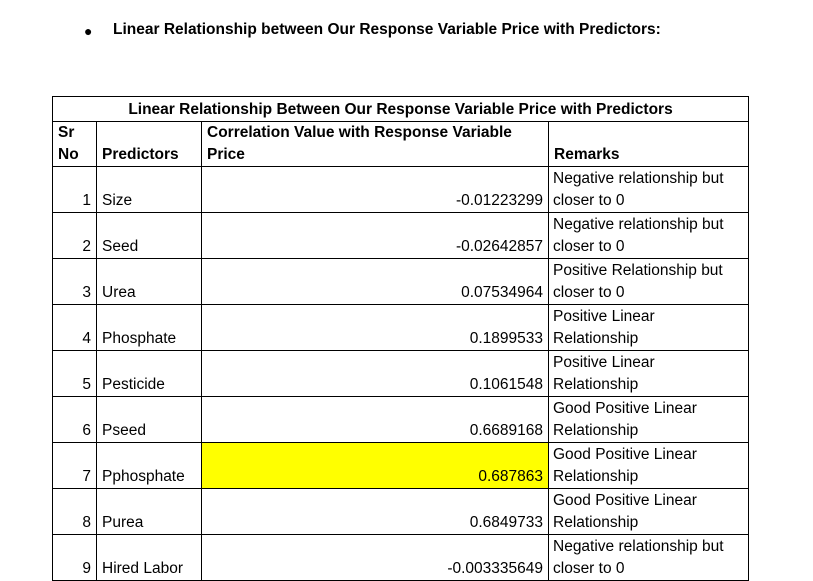  What do you see at coordinates (375, 419) in the screenshot?
I see `correlation-cell: 0.6689168` at bounding box center [375, 419].